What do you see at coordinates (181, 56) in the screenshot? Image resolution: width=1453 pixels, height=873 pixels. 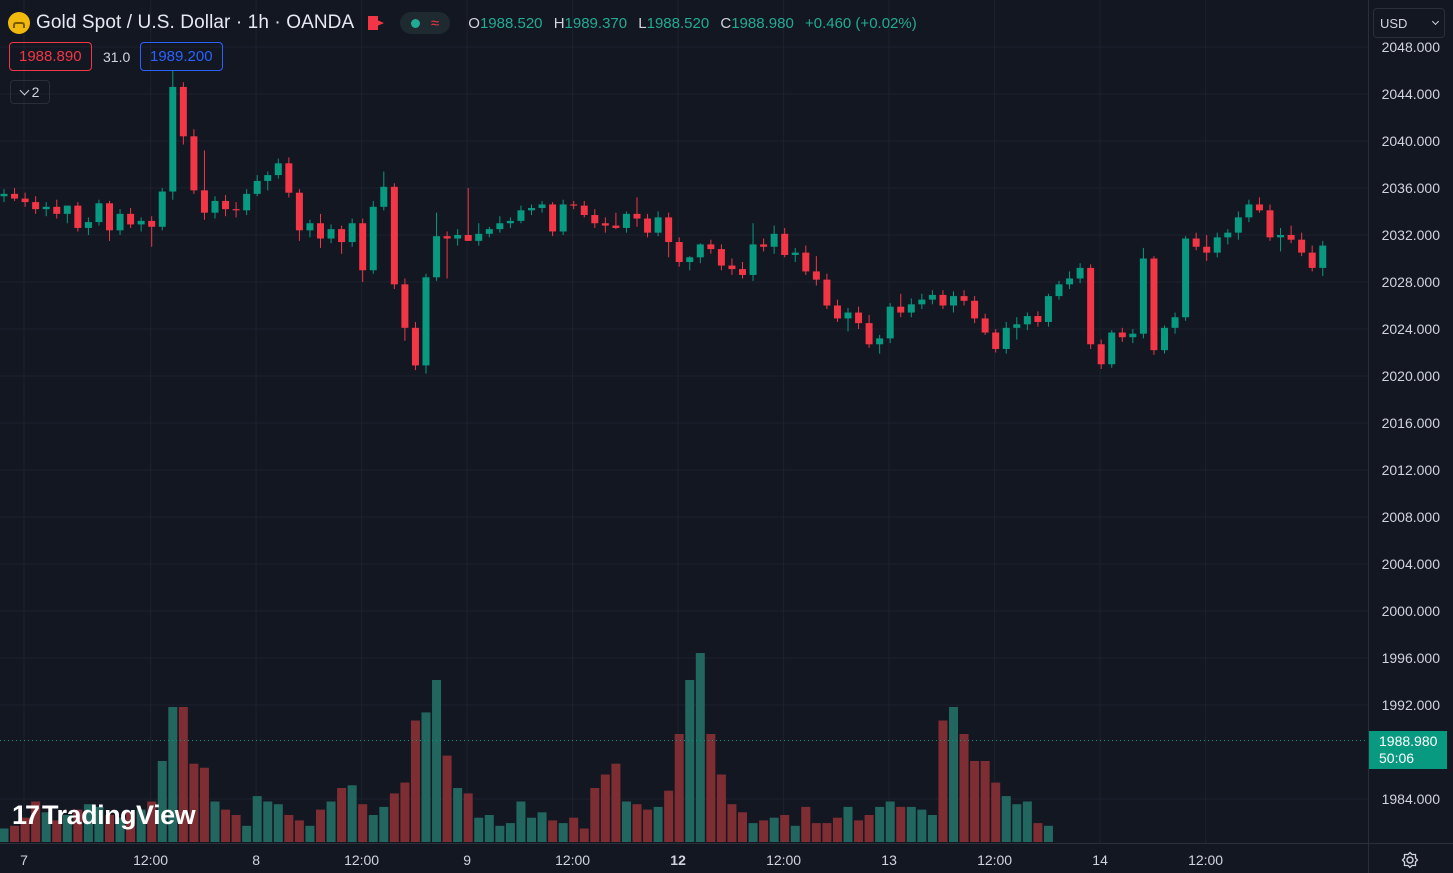 I see `buy-button: 1989.200` at bounding box center [181, 56].